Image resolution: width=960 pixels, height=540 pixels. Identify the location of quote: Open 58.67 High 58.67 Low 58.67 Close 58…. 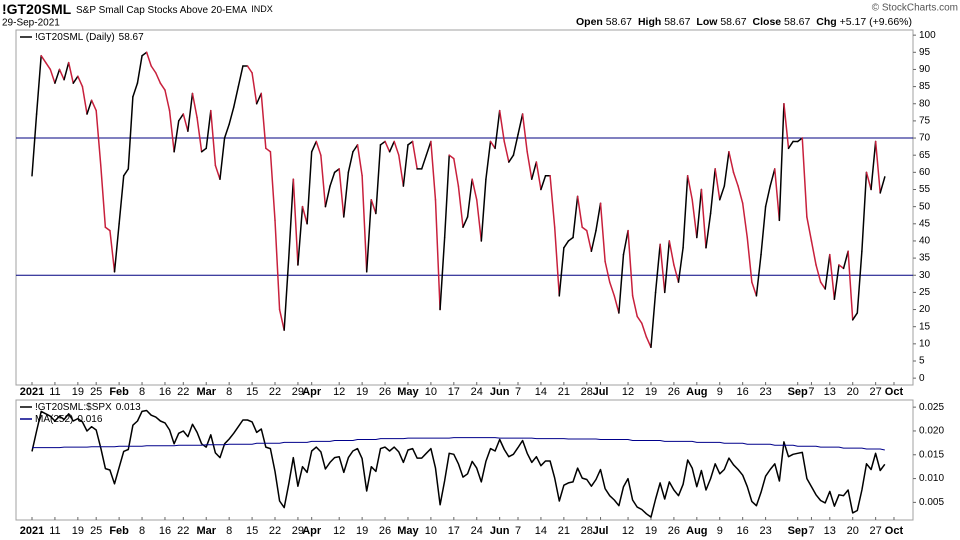
(744, 22).